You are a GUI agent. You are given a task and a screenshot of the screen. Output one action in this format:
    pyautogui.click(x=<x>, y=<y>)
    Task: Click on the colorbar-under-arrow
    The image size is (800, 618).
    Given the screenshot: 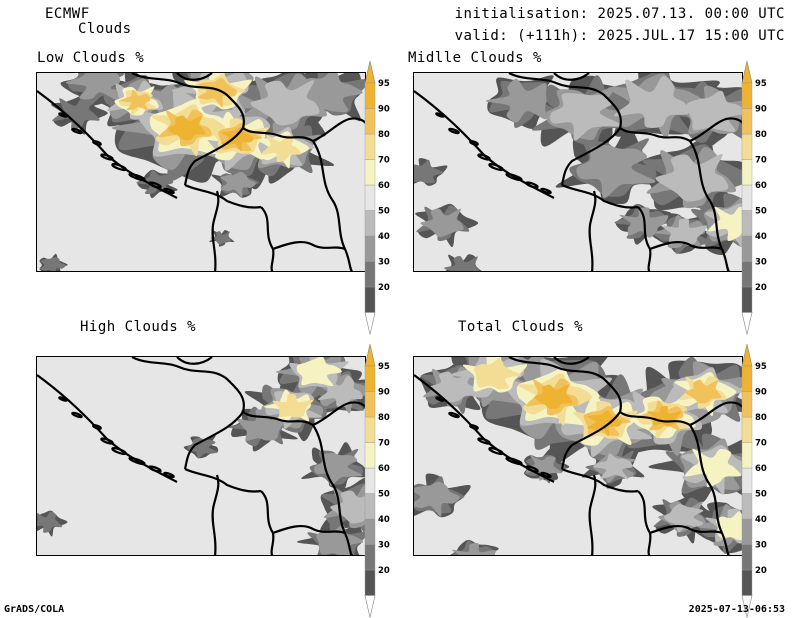 What is the action you would take?
    pyautogui.click(x=747, y=606)
    